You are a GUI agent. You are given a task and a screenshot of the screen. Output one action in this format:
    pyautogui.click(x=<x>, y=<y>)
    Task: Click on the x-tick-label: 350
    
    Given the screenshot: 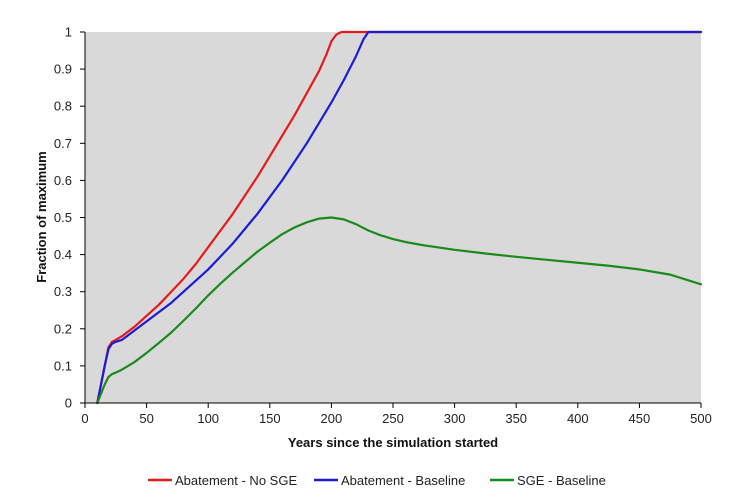 What is the action you would take?
    pyautogui.click(x=516, y=418)
    